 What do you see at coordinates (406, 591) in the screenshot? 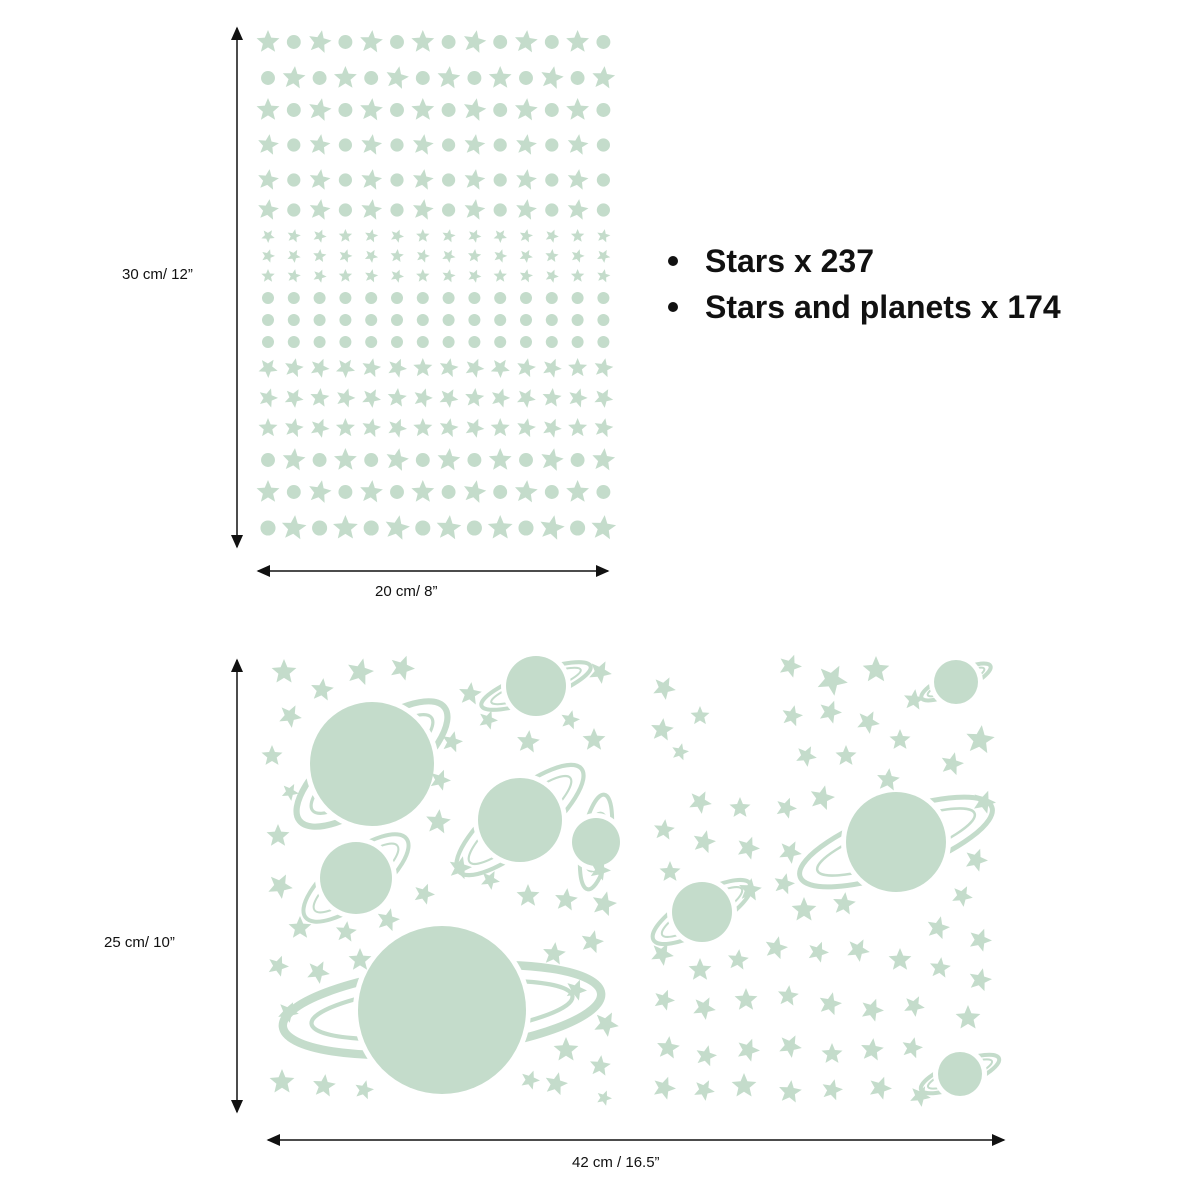
I see `top-sheet-width-label: 20 cm/ 8”` at bounding box center [406, 591].